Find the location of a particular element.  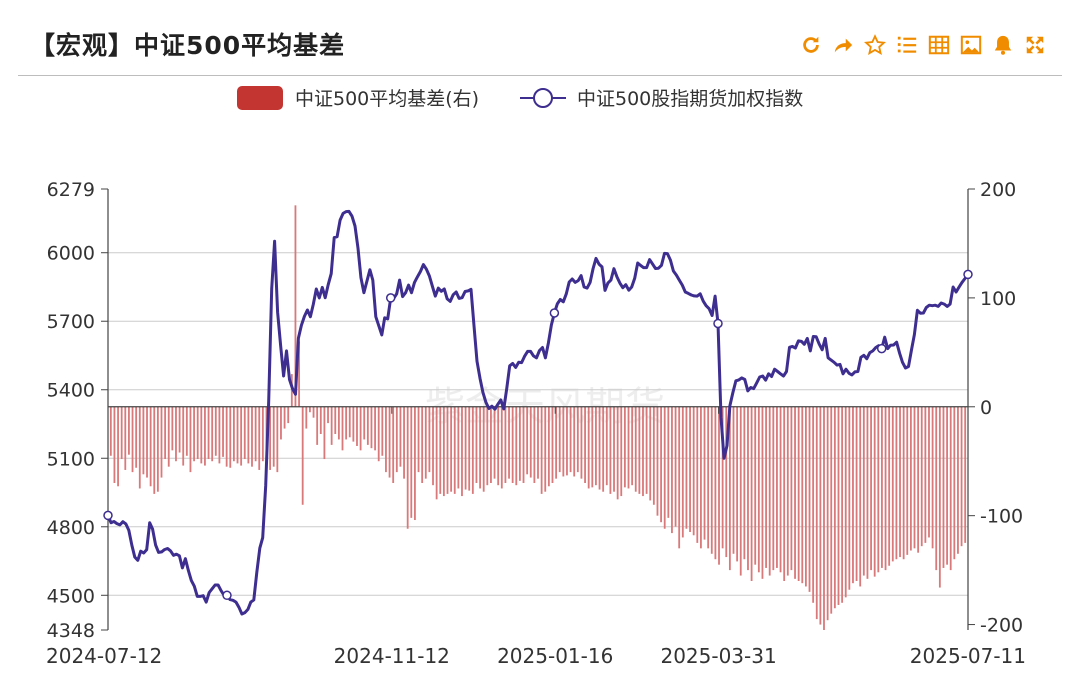

share-icon is located at coordinates (843, 45).